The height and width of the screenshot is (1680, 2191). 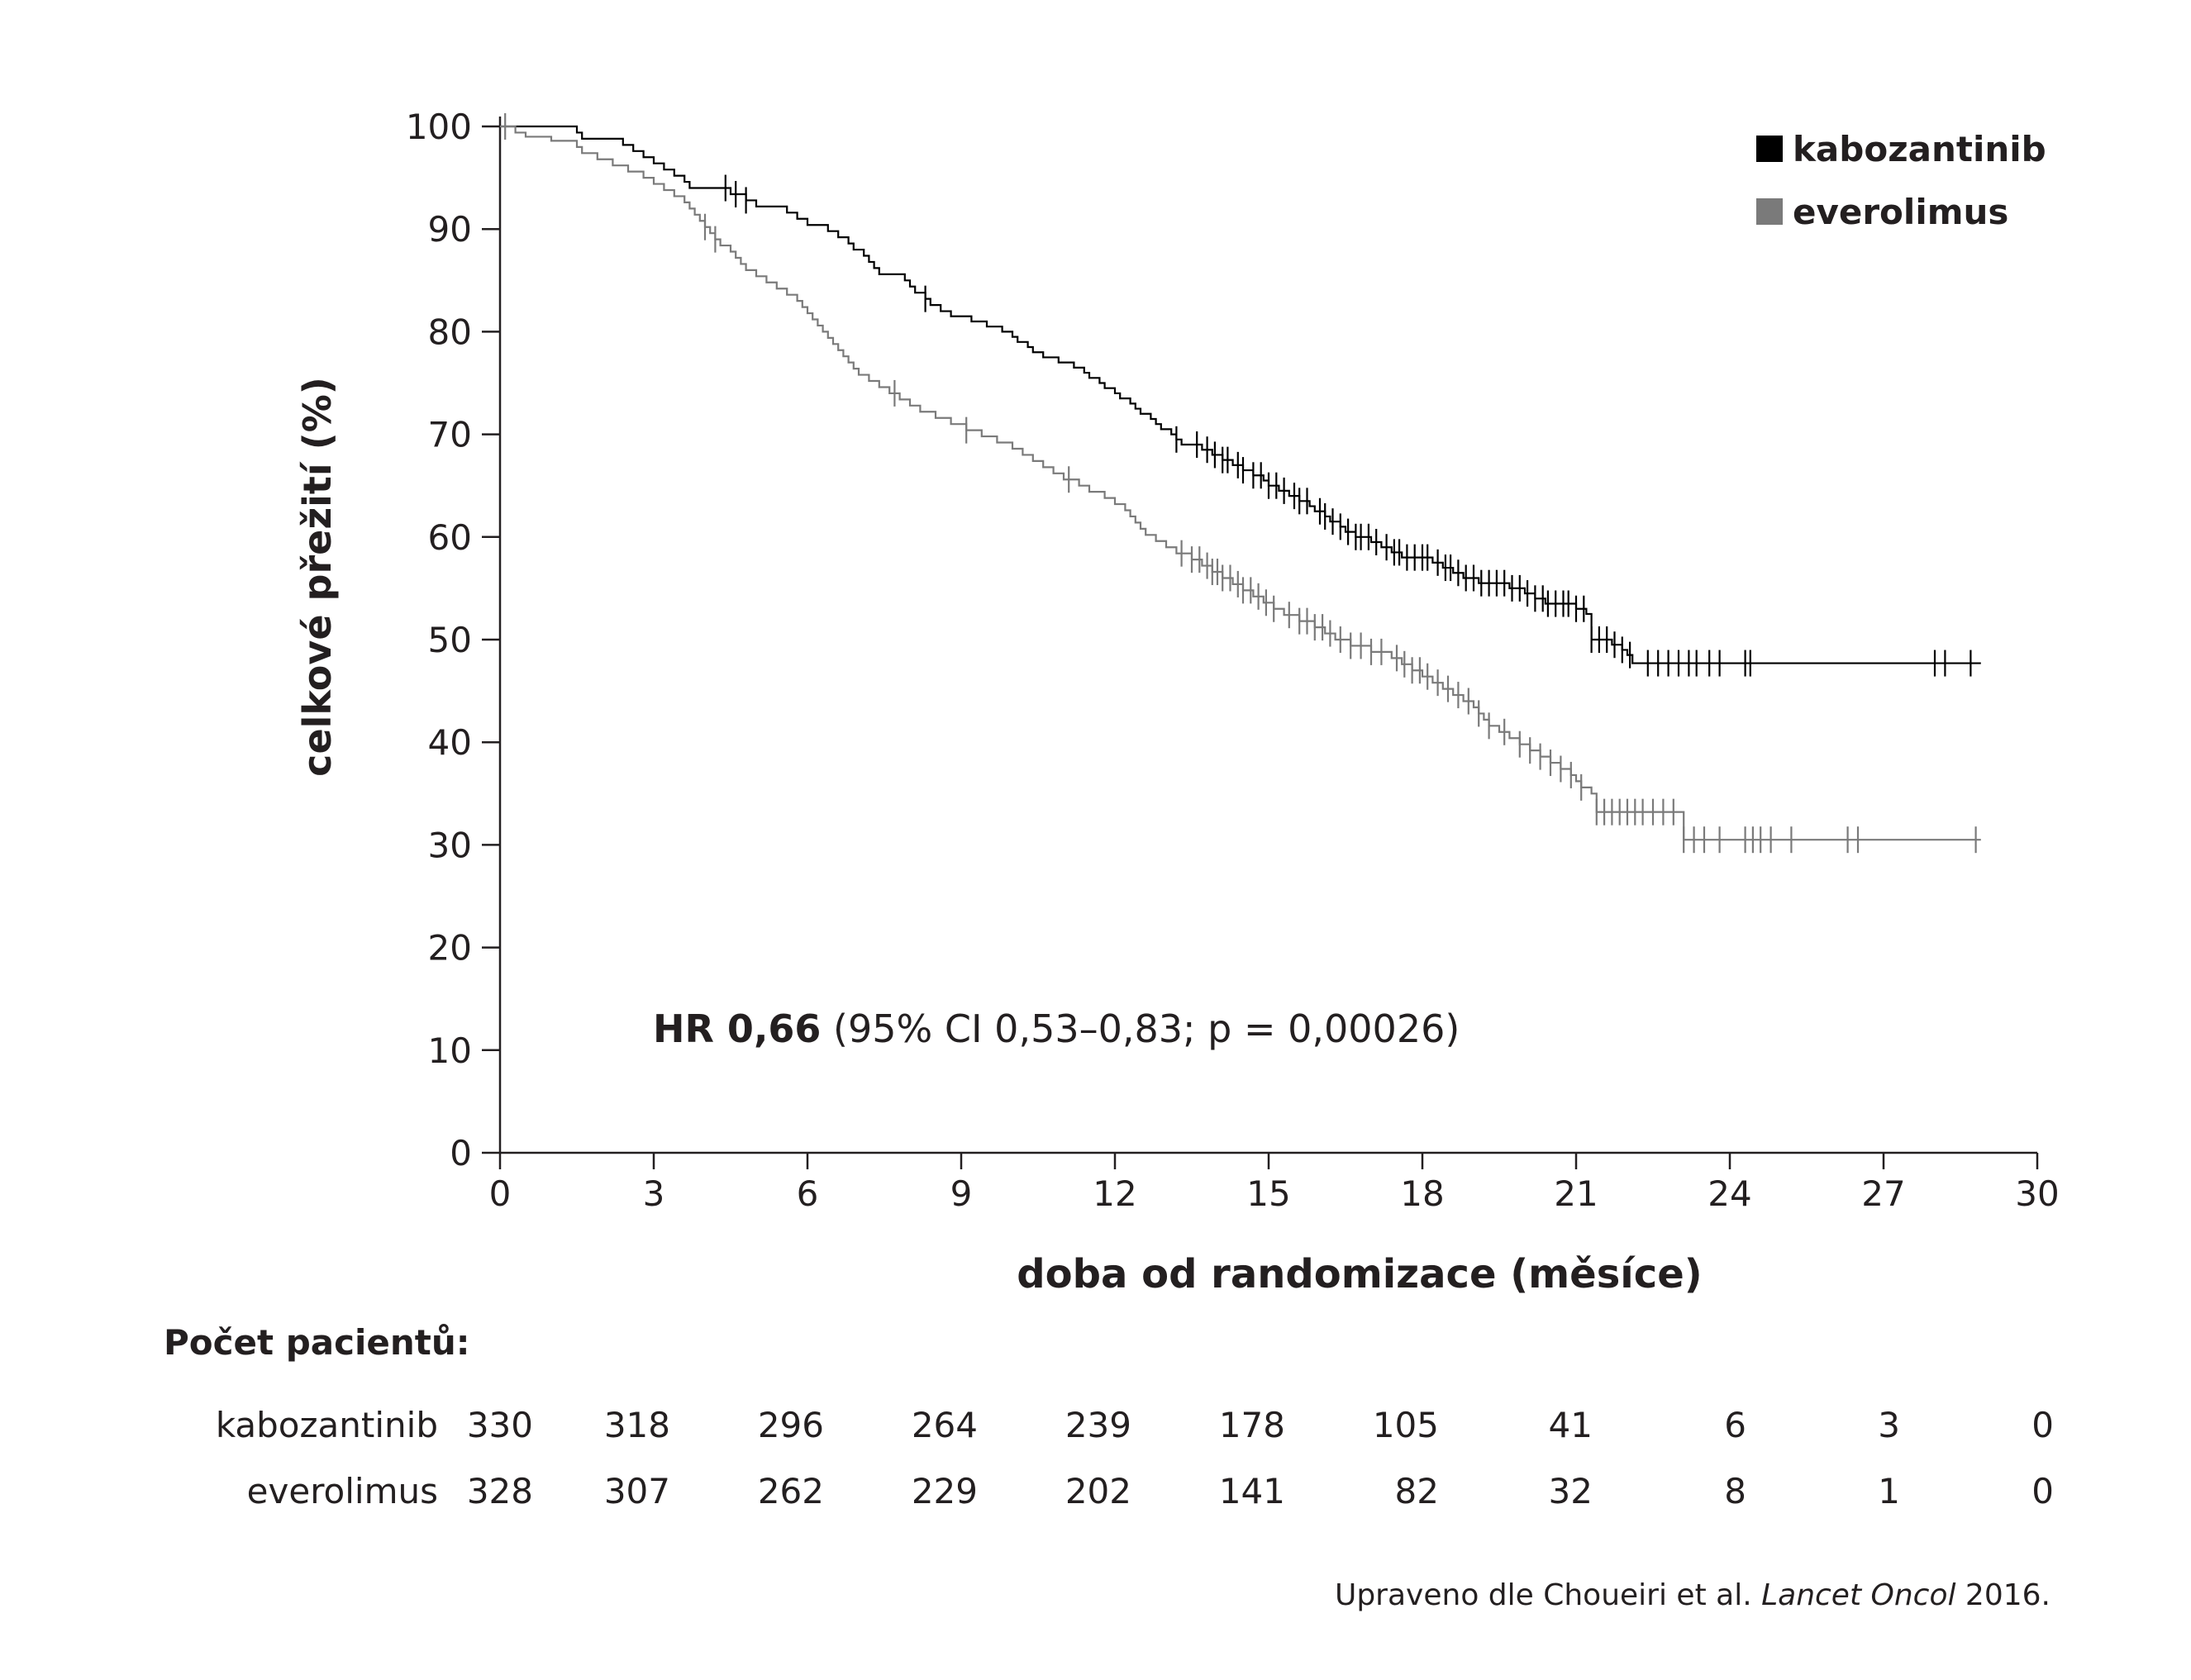 I want to click on legend-item-kabozantinib: kabozantinib, so click(x=1901, y=149).